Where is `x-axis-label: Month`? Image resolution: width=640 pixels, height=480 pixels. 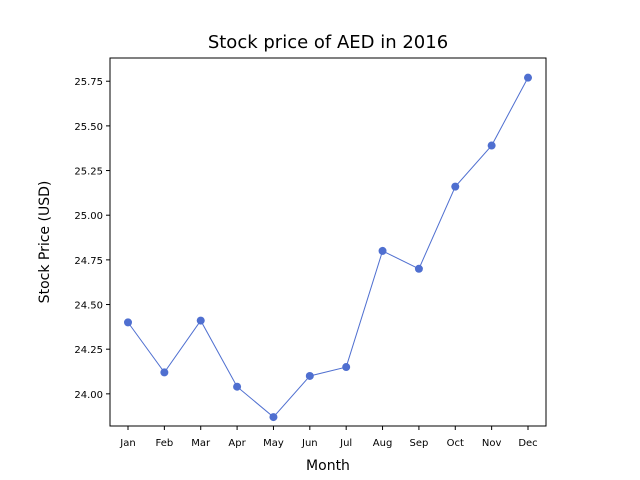 x-axis-label: Month is located at coordinates (328, 466).